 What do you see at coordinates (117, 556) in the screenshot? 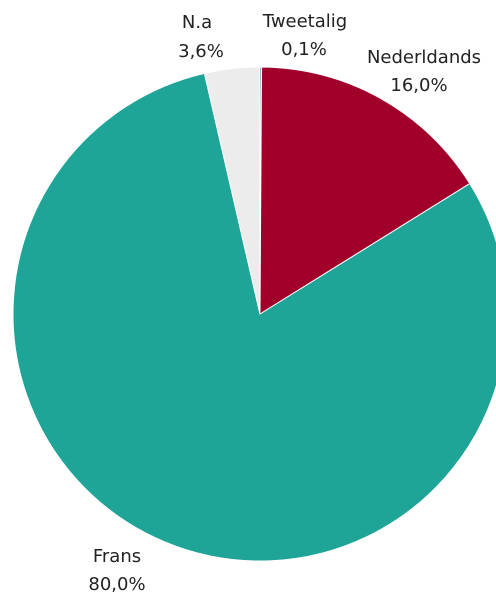
I see `slice-label-name-frans: Frans` at bounding box center [117, 556].